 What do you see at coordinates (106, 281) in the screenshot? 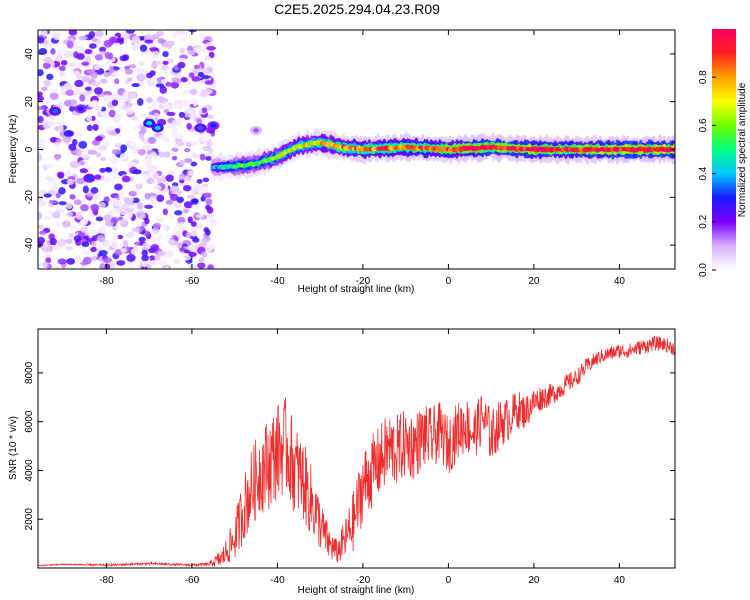
I see `spectrogram-x-tick-label: -80` at bounding box center [106, 281].